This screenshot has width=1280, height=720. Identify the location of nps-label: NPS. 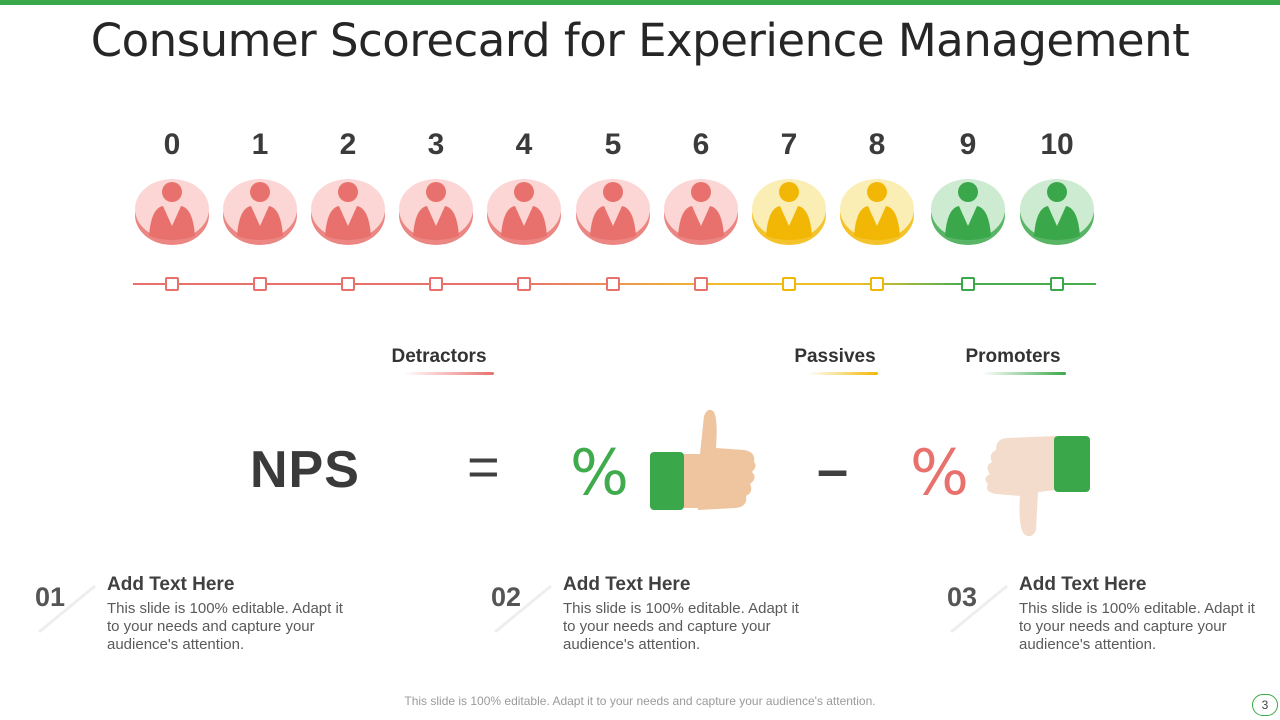
(305, 470).